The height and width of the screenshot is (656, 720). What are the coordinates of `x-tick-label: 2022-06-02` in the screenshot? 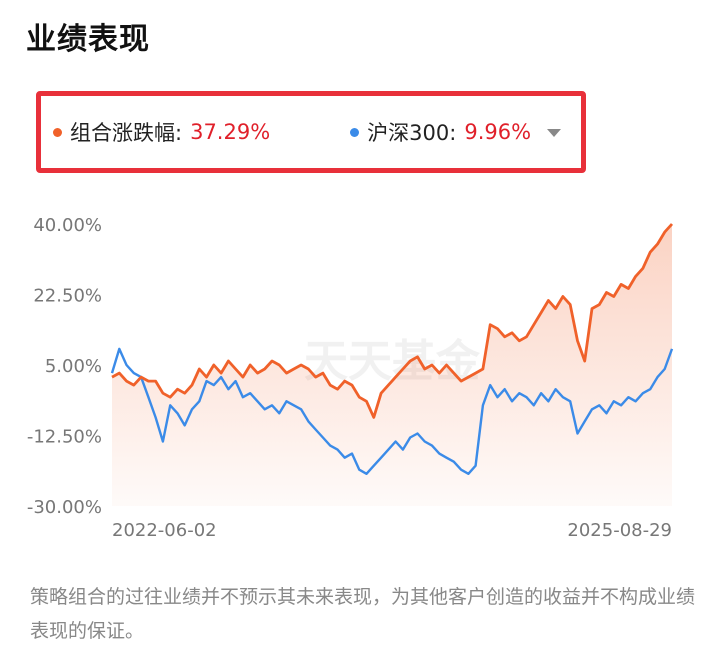 It's located at (164, 530).